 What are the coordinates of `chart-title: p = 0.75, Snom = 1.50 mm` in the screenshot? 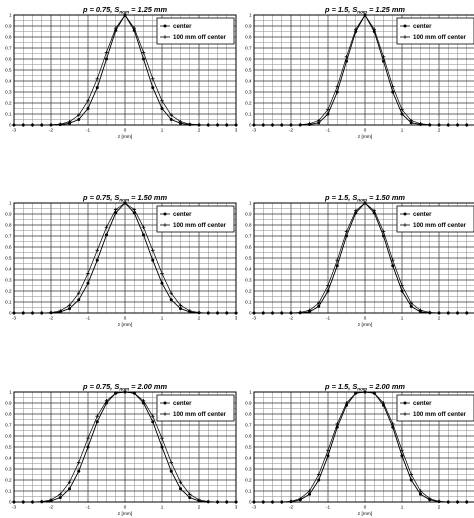 It's located at (125, 198).